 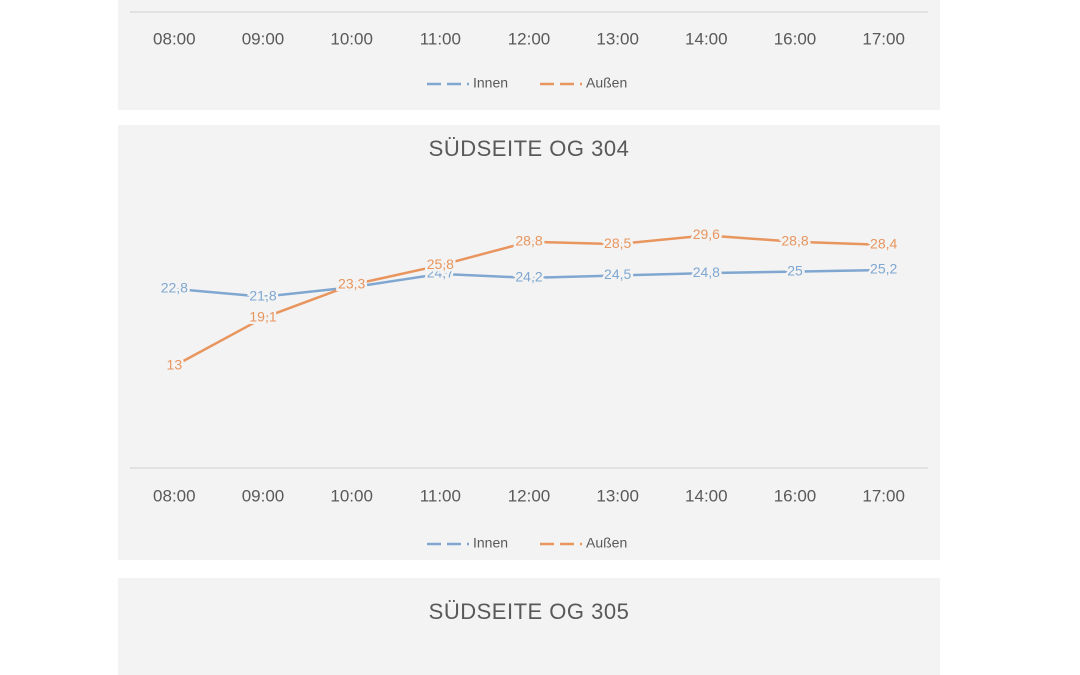 I want to click on data-label: 23,3, so click(x=351, y=284).